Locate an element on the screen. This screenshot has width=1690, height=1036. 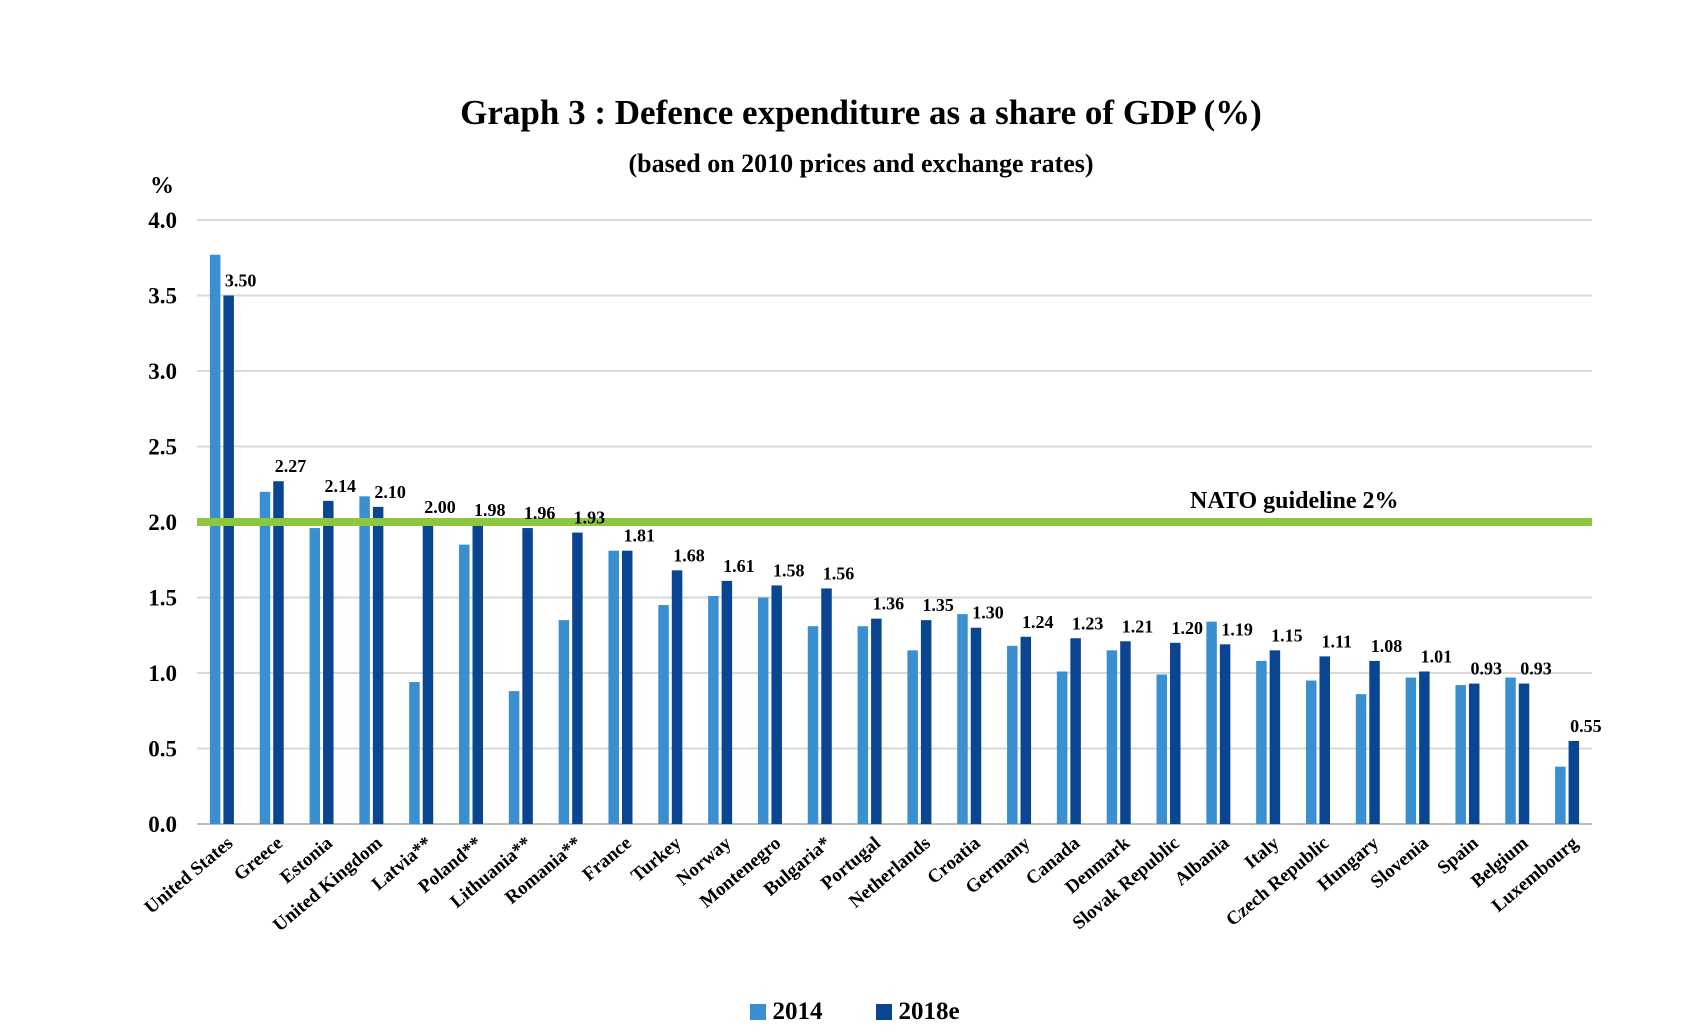
data-label-2018e: 1.93 is located at coordinates (590, 518).